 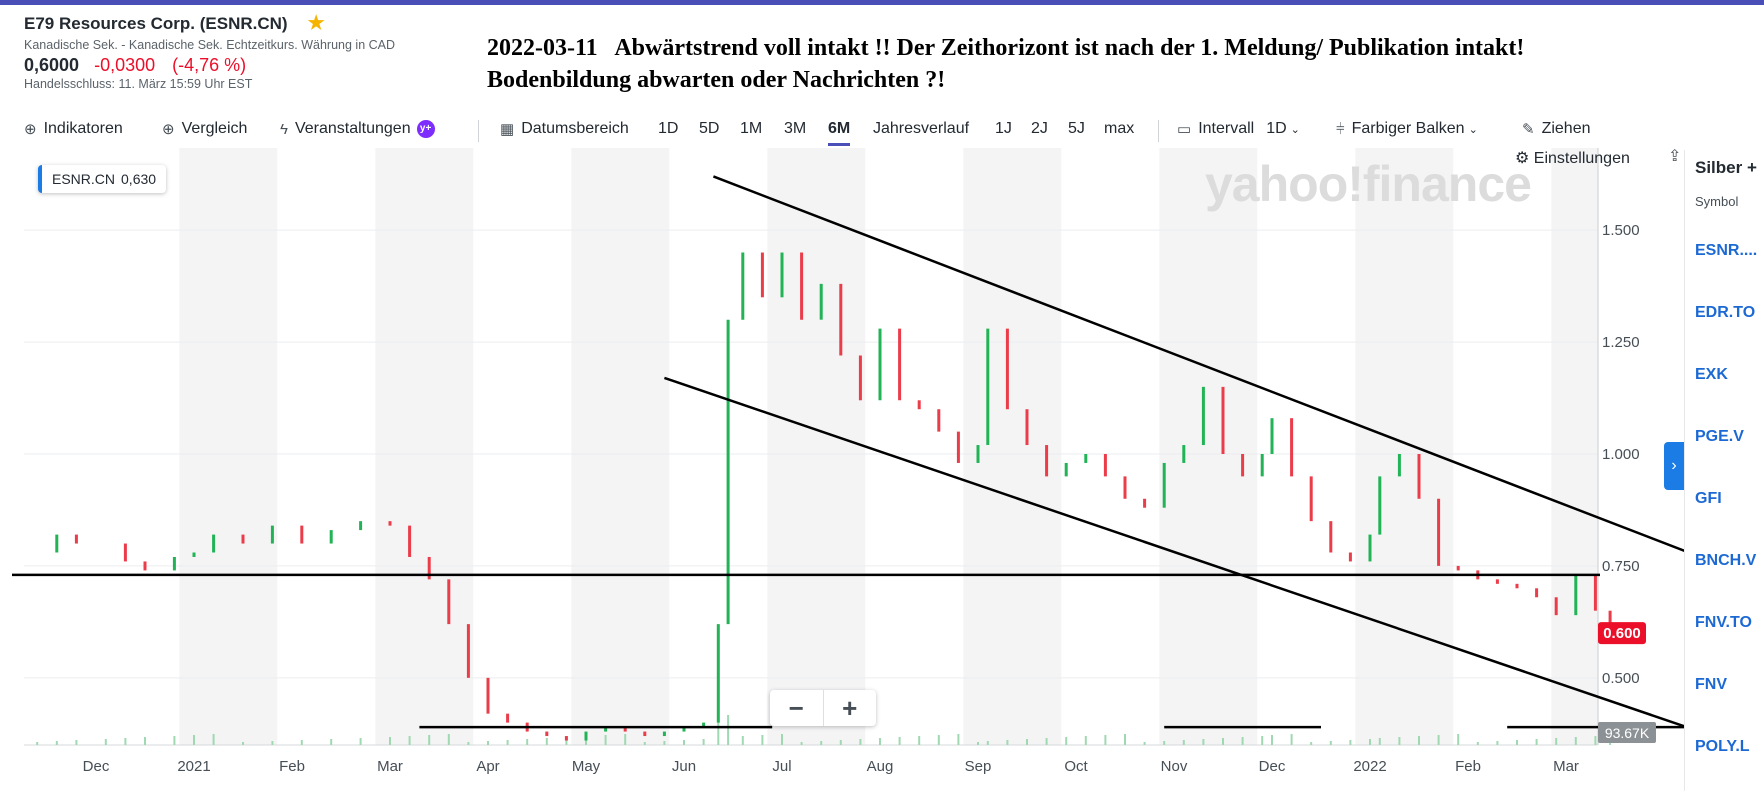 What do you see at coordinates (316, 23) in the screenshot?
I see `star-icon: ★` at bounding box center [316, 23].